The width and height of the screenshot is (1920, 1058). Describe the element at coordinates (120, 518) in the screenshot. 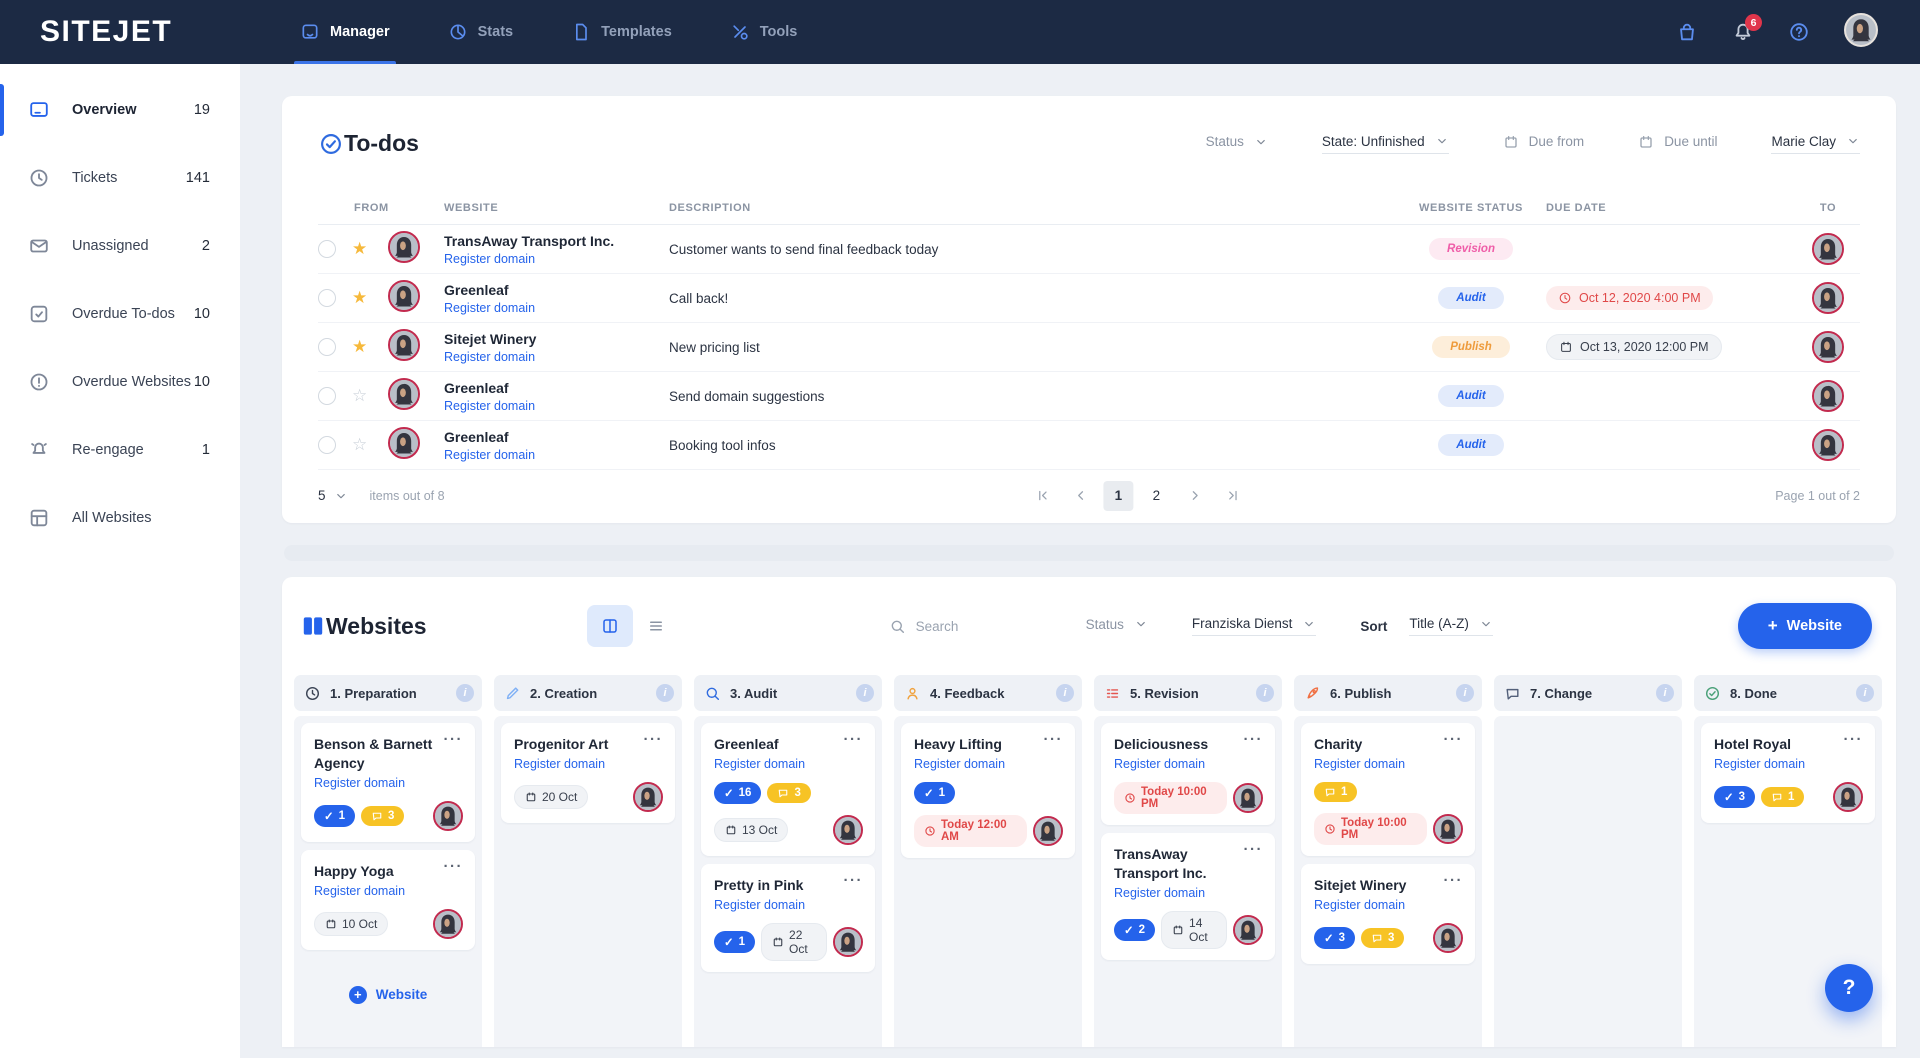

I see `sidebar-item-all-websites: All Websites` at that location.